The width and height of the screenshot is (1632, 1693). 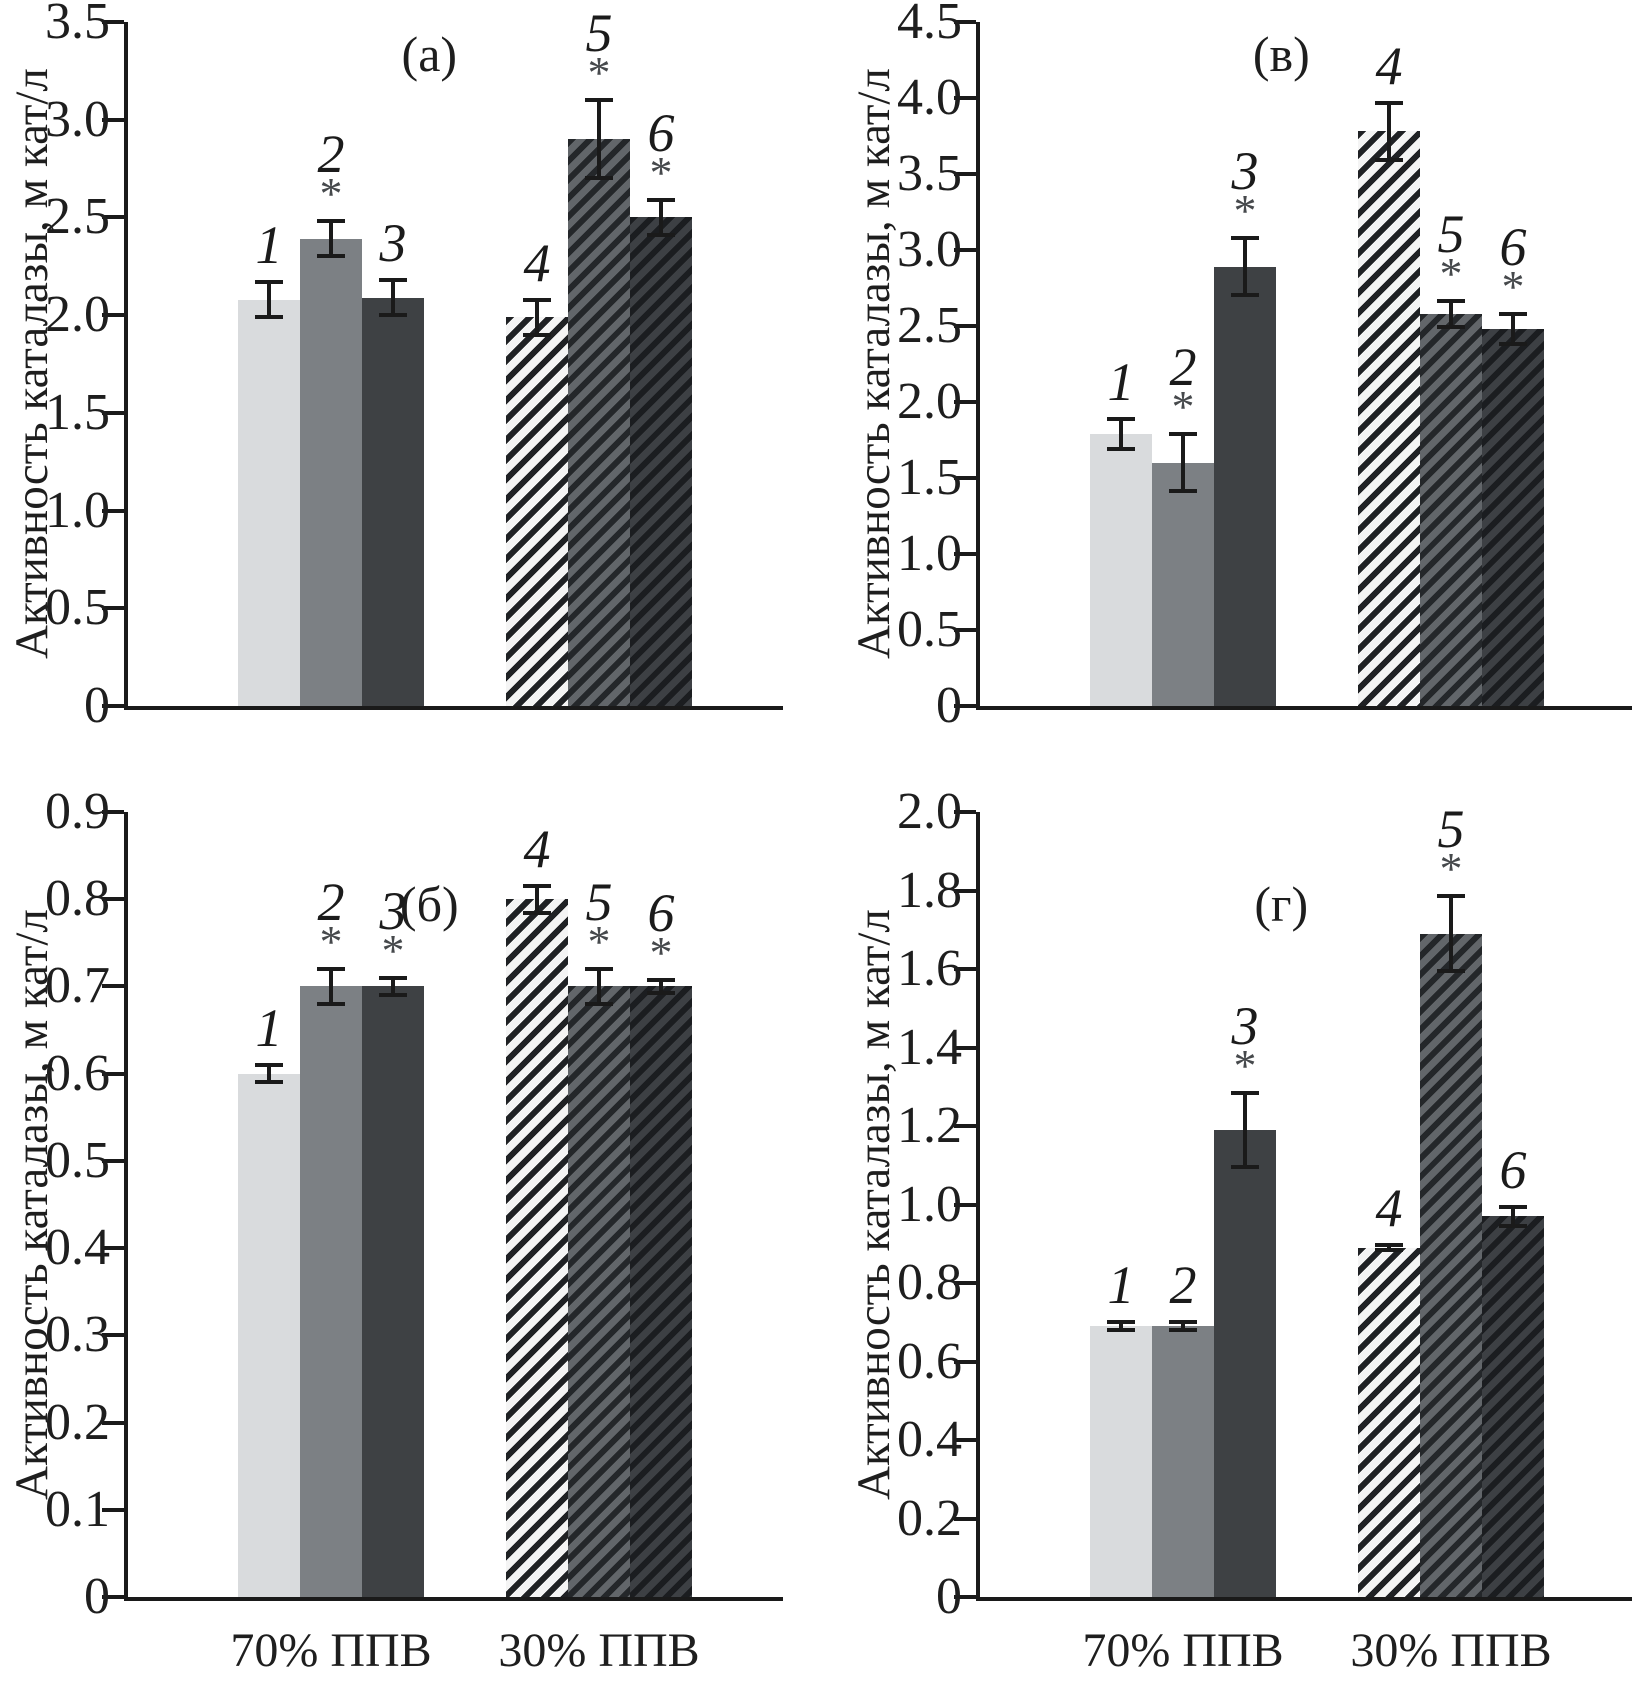 What do you see at coordinates (97, 1596) in the screenshot?
I see `y-axis-tick-label: 0` at bounding box center [97, 1596].